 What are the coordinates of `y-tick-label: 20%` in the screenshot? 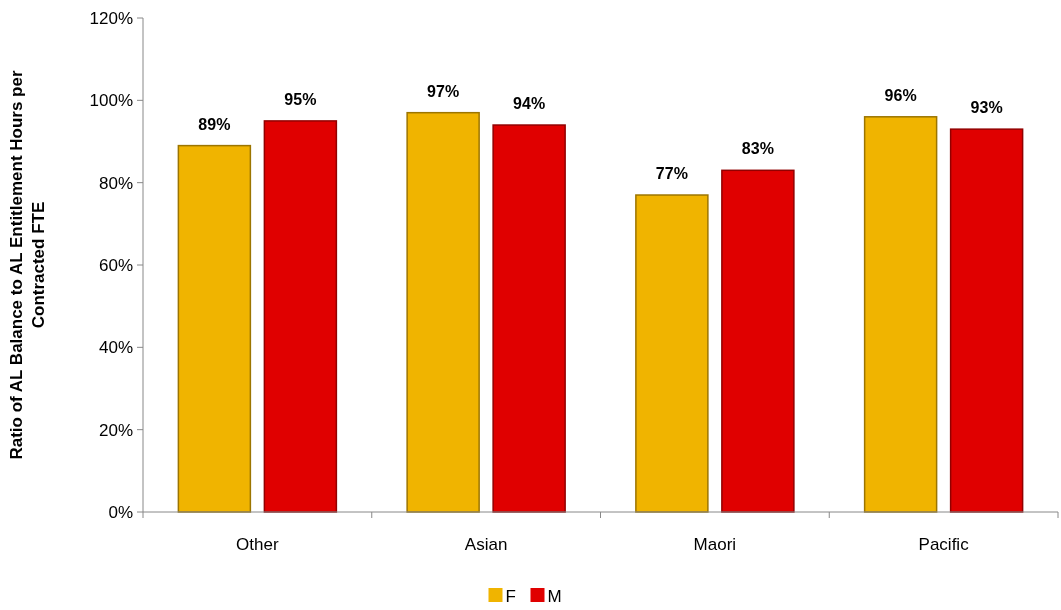 It's located at (115, 430).